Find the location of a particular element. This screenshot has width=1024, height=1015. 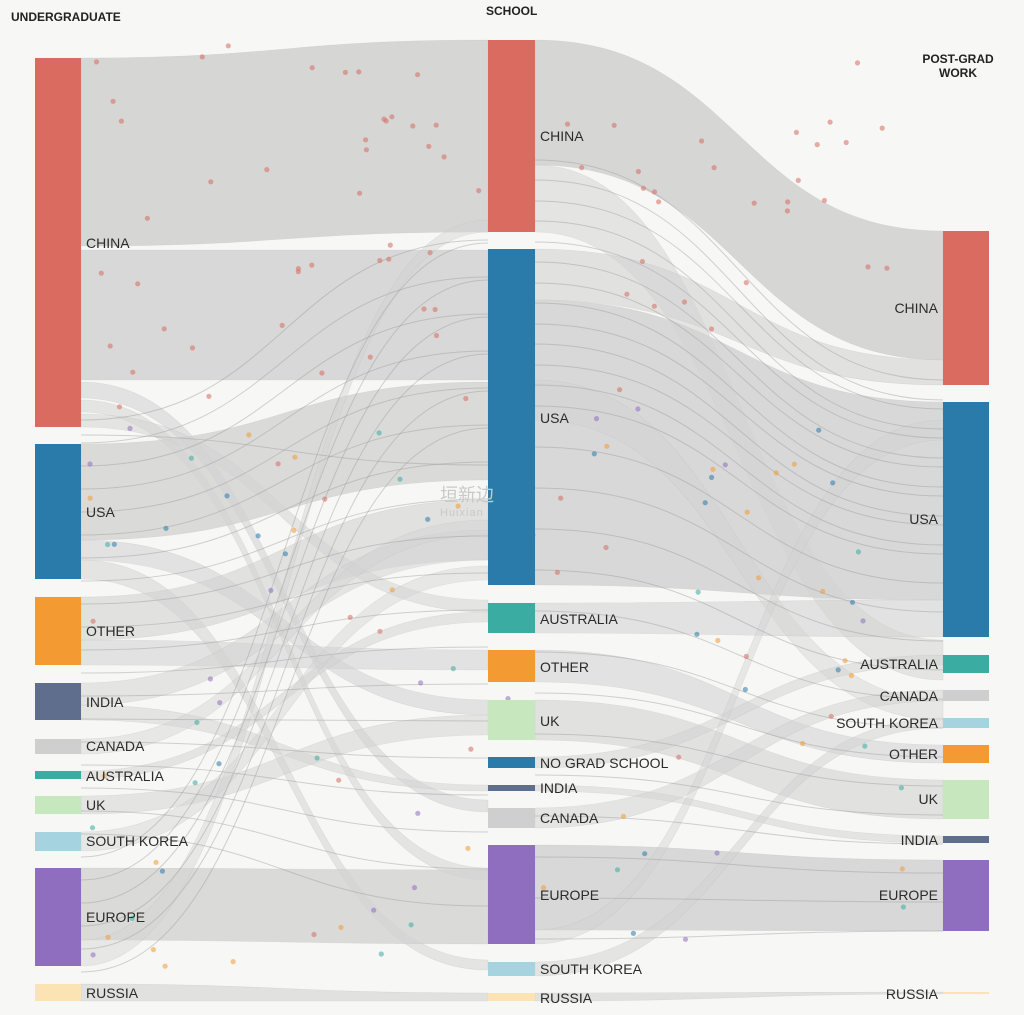

work-bar-india is located at coordinates (966, 839).